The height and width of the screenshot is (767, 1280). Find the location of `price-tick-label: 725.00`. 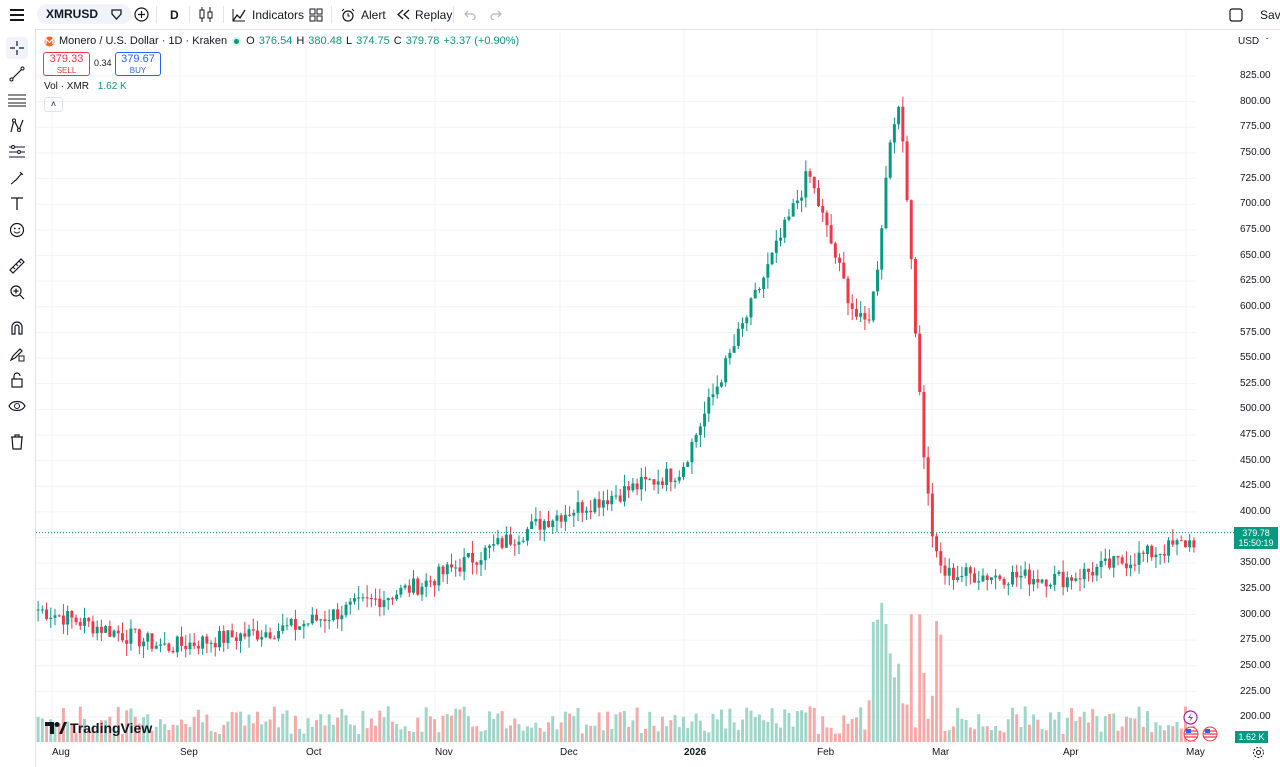

price-tick-label: 725.00 is located at coordinates (1255, 178).